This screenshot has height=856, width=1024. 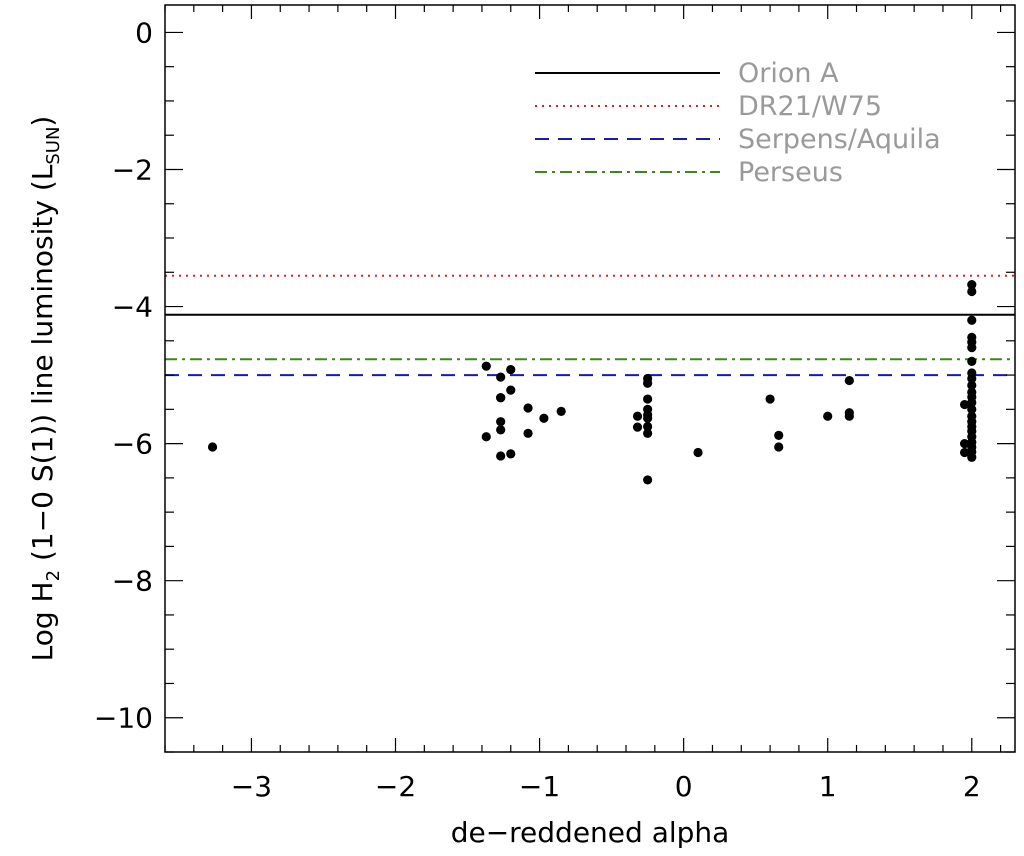 What do you see at coordinates (42, 121) in the screenshot?
I see `y-title-suffix: )` at bounding box center [42, 121].